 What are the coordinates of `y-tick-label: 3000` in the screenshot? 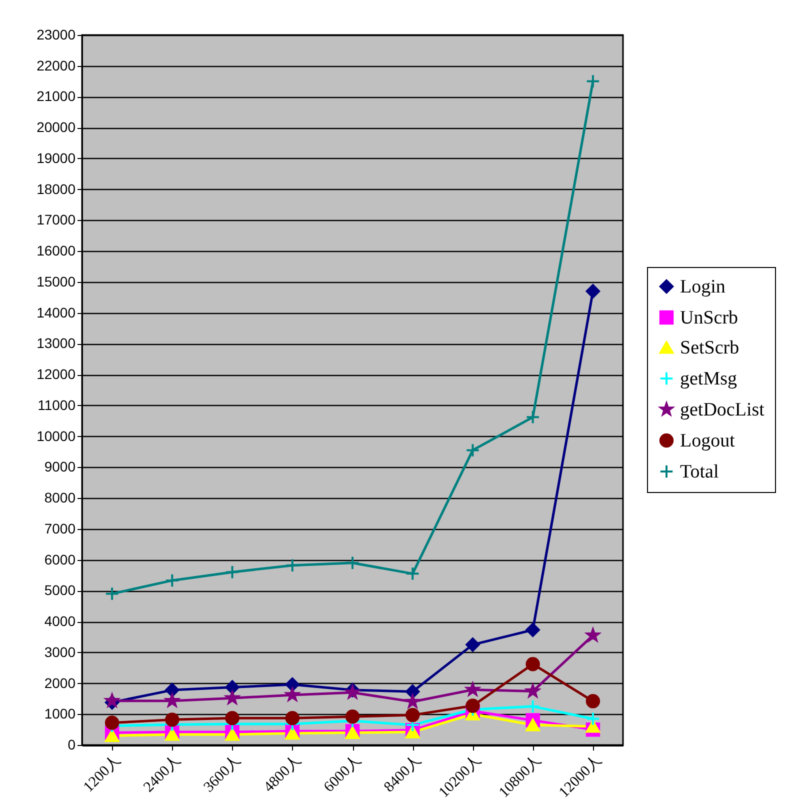 It's located at (60, 652).